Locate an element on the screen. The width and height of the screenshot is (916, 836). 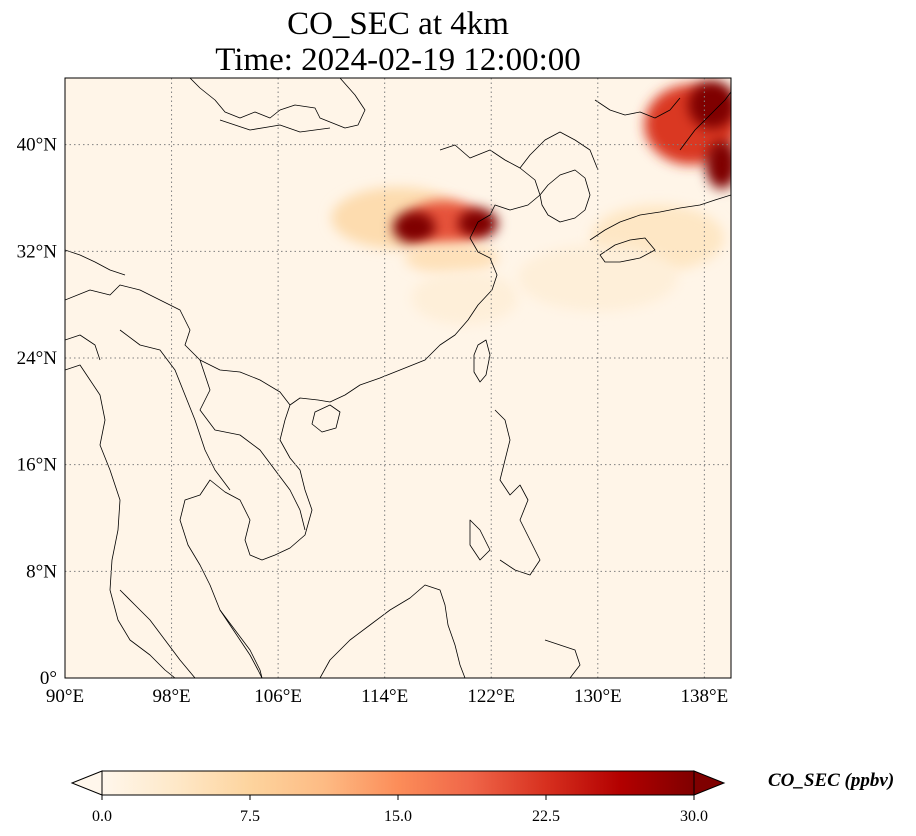
longitude-ticks: 90°E 98°E 106°E 114°E 122°E 130°E 138°E is located at coordinates (387, 696).